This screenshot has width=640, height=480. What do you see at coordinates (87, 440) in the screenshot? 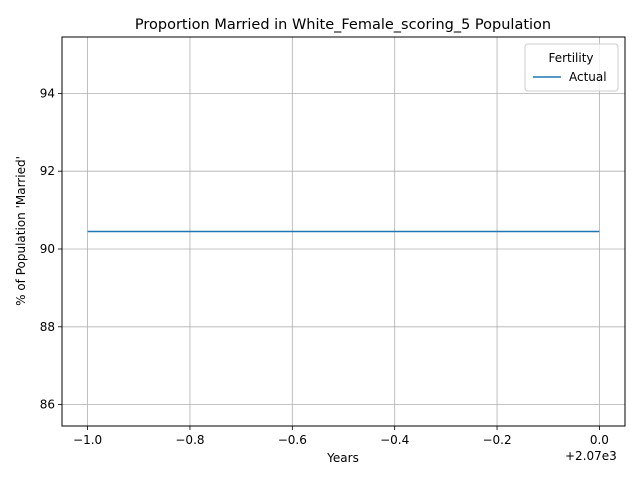
I see `x-tick-label: −1.0` at bounding box center [87, 440].